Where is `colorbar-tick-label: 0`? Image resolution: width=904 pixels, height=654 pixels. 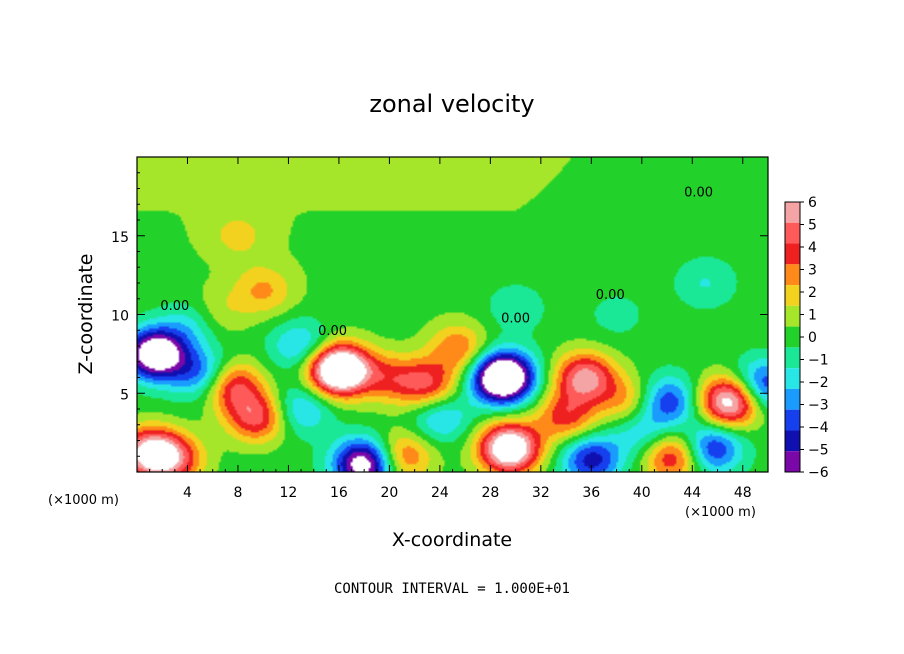
colorbar-tick-label: 0 is located at coordinates (812, 338).